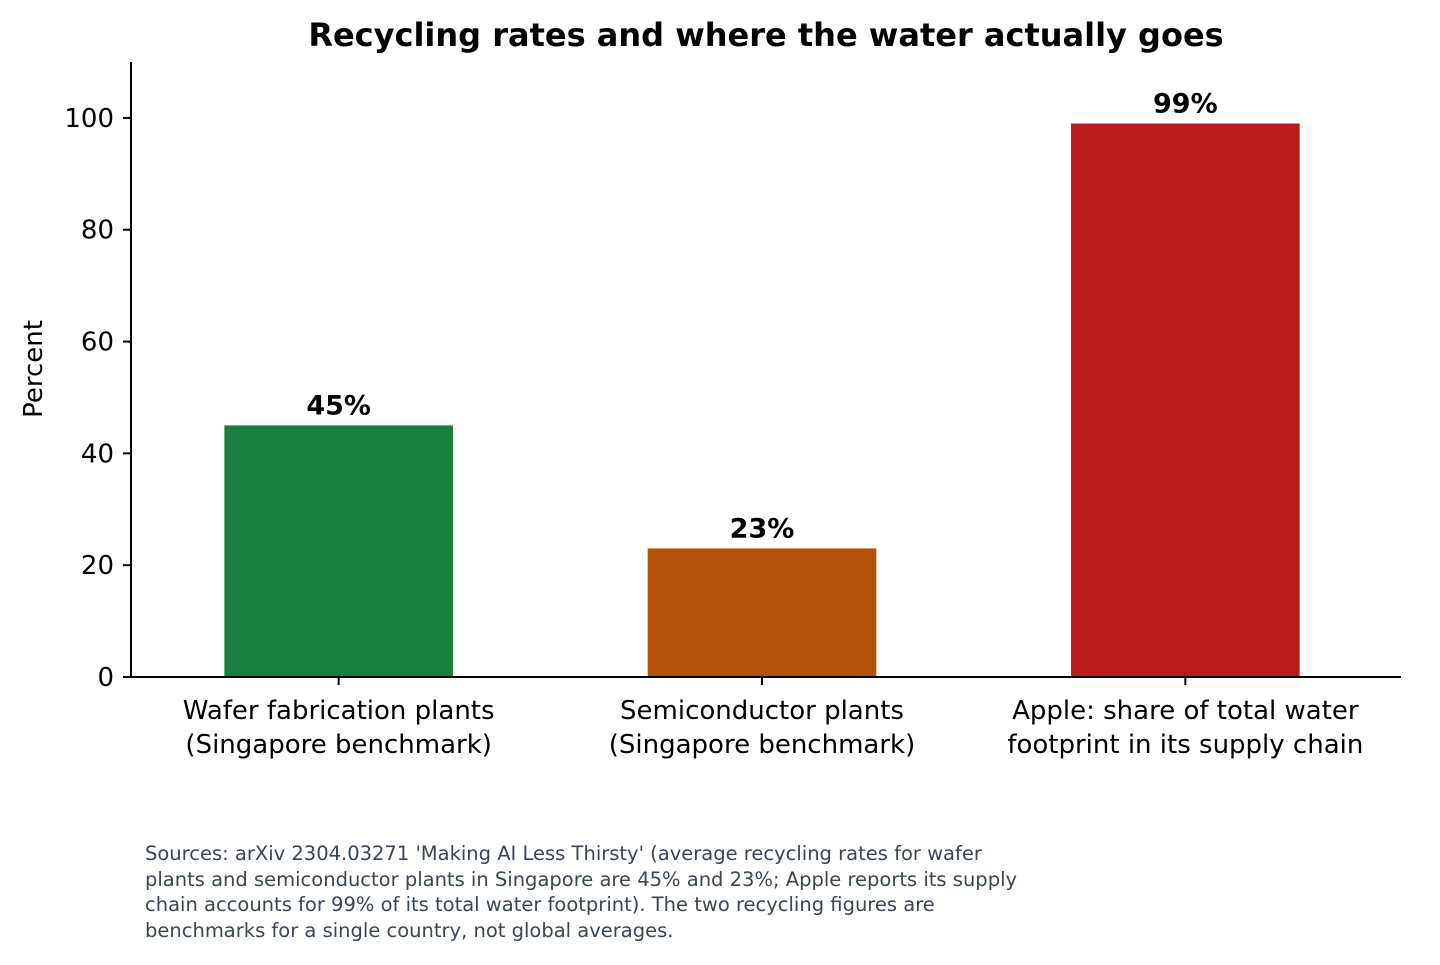 The width and height of the screenshot is (1440, 965). Describe the element at coordinates (338, 405) in the screenshot. I see `bar-value-label: 45%` at that location.